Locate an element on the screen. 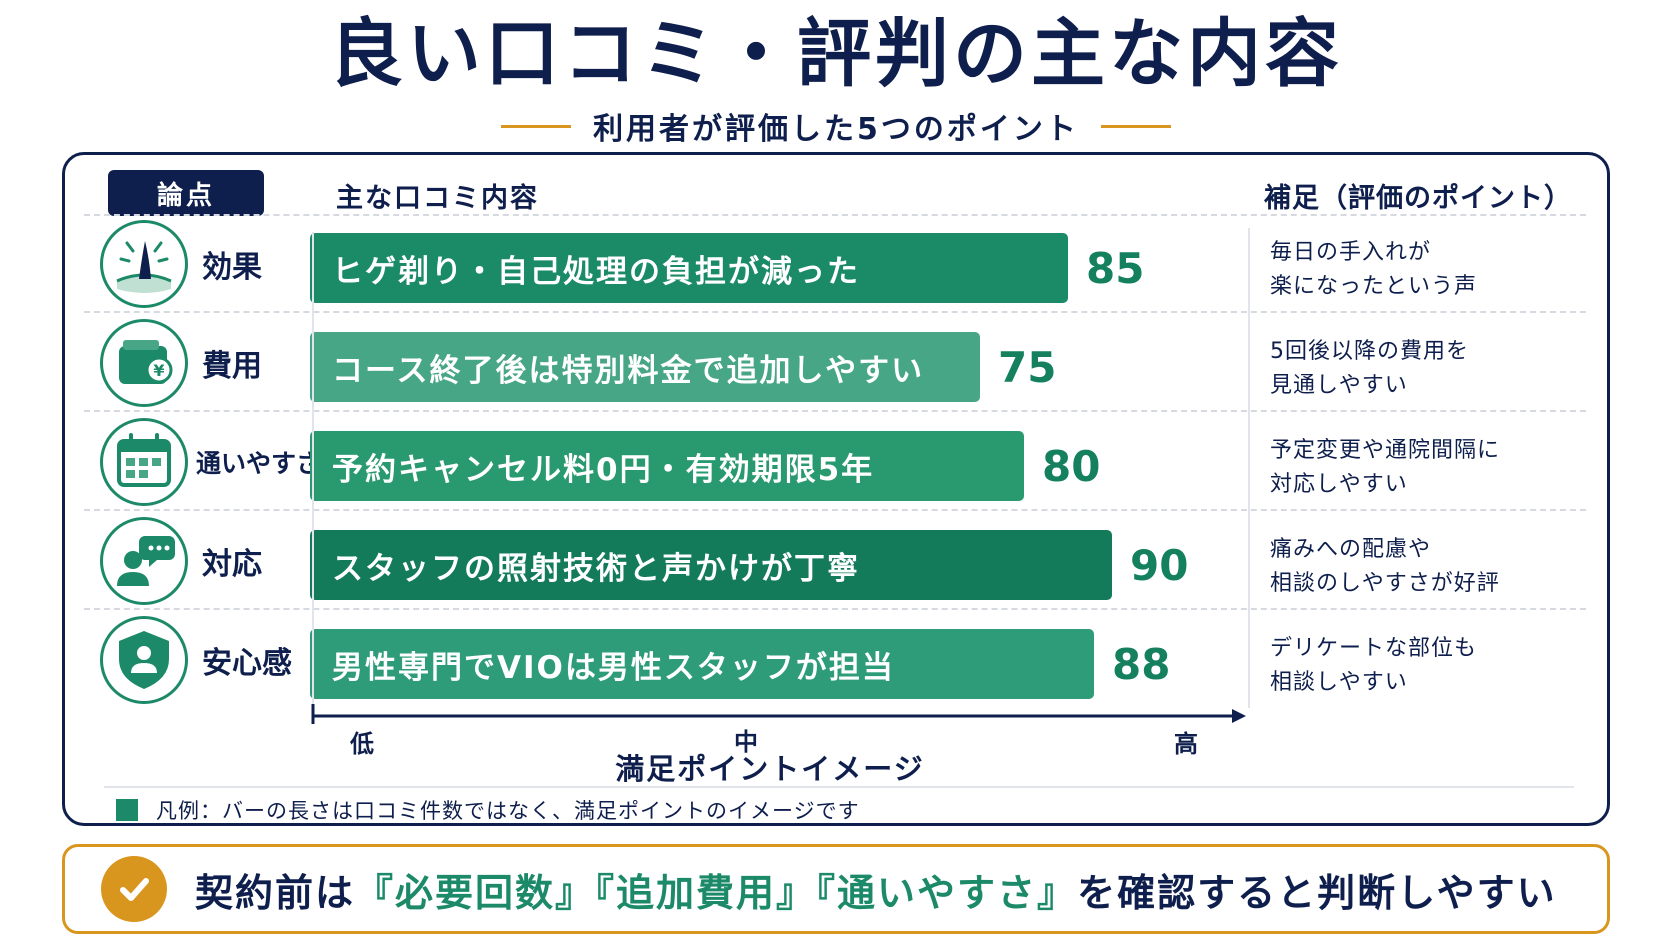  note-line: 相談のしやすさが好評 is located at coordinates (1385, 583).